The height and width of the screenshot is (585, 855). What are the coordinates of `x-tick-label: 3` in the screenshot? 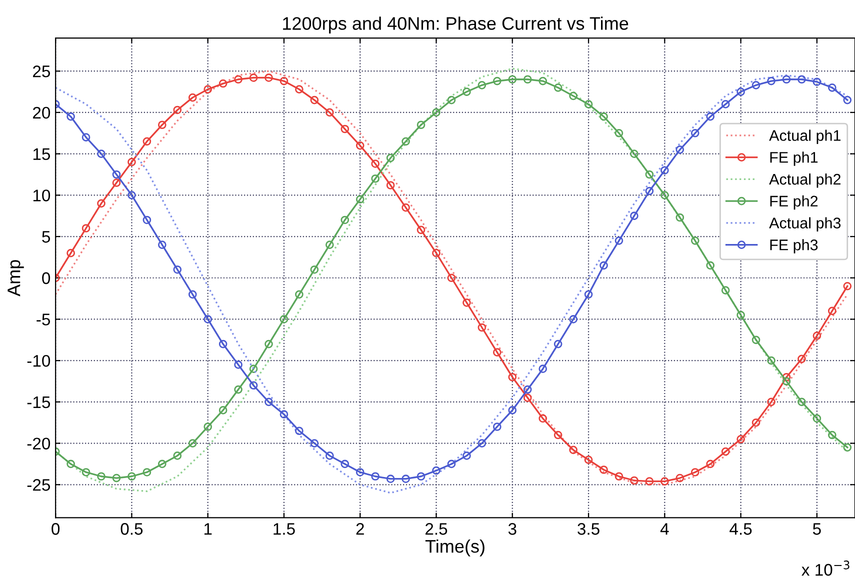 It's located at (512, 529).